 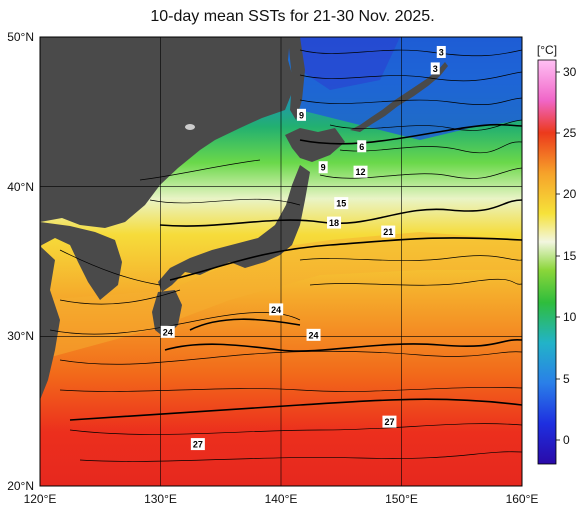 I want to click on colorbar-tick: 20, so click(x=570, y=194).